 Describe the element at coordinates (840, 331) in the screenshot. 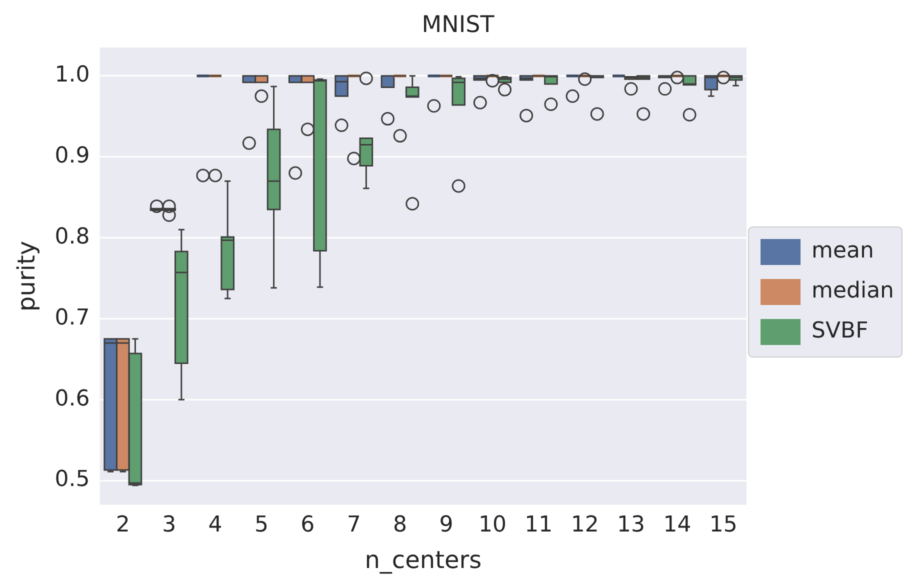

I see `legend-label: SVBF` at that location.